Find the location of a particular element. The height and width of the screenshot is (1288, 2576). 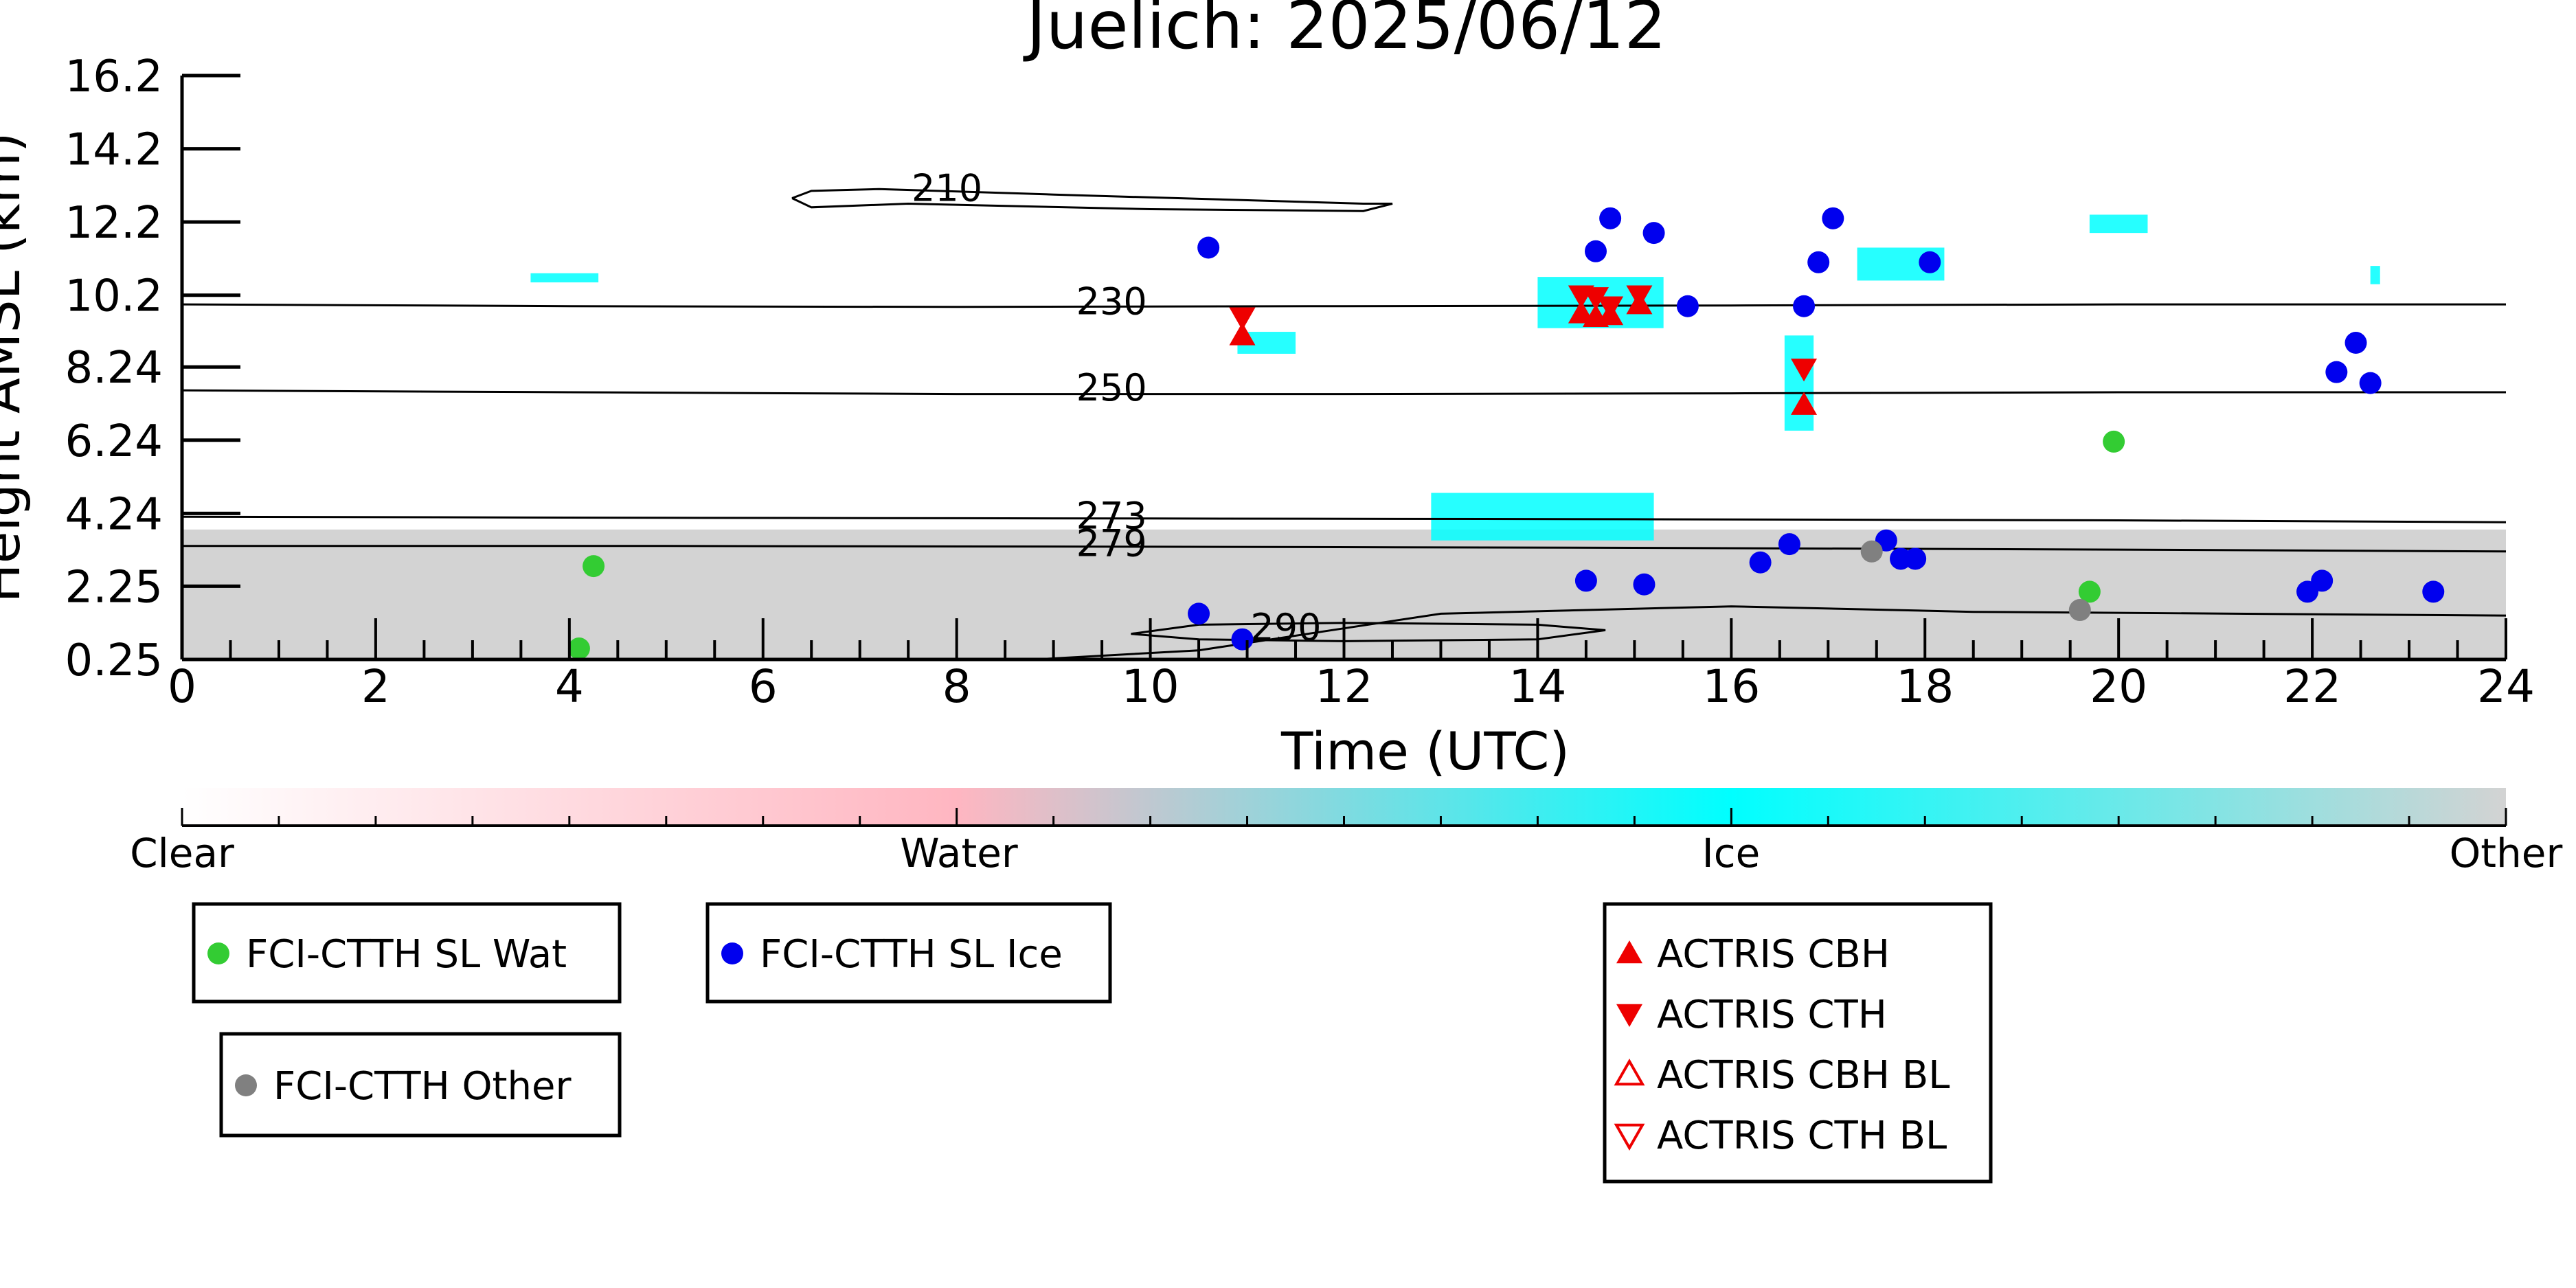

y-tick-label: 10.2 is located at coordinates (114, 296).